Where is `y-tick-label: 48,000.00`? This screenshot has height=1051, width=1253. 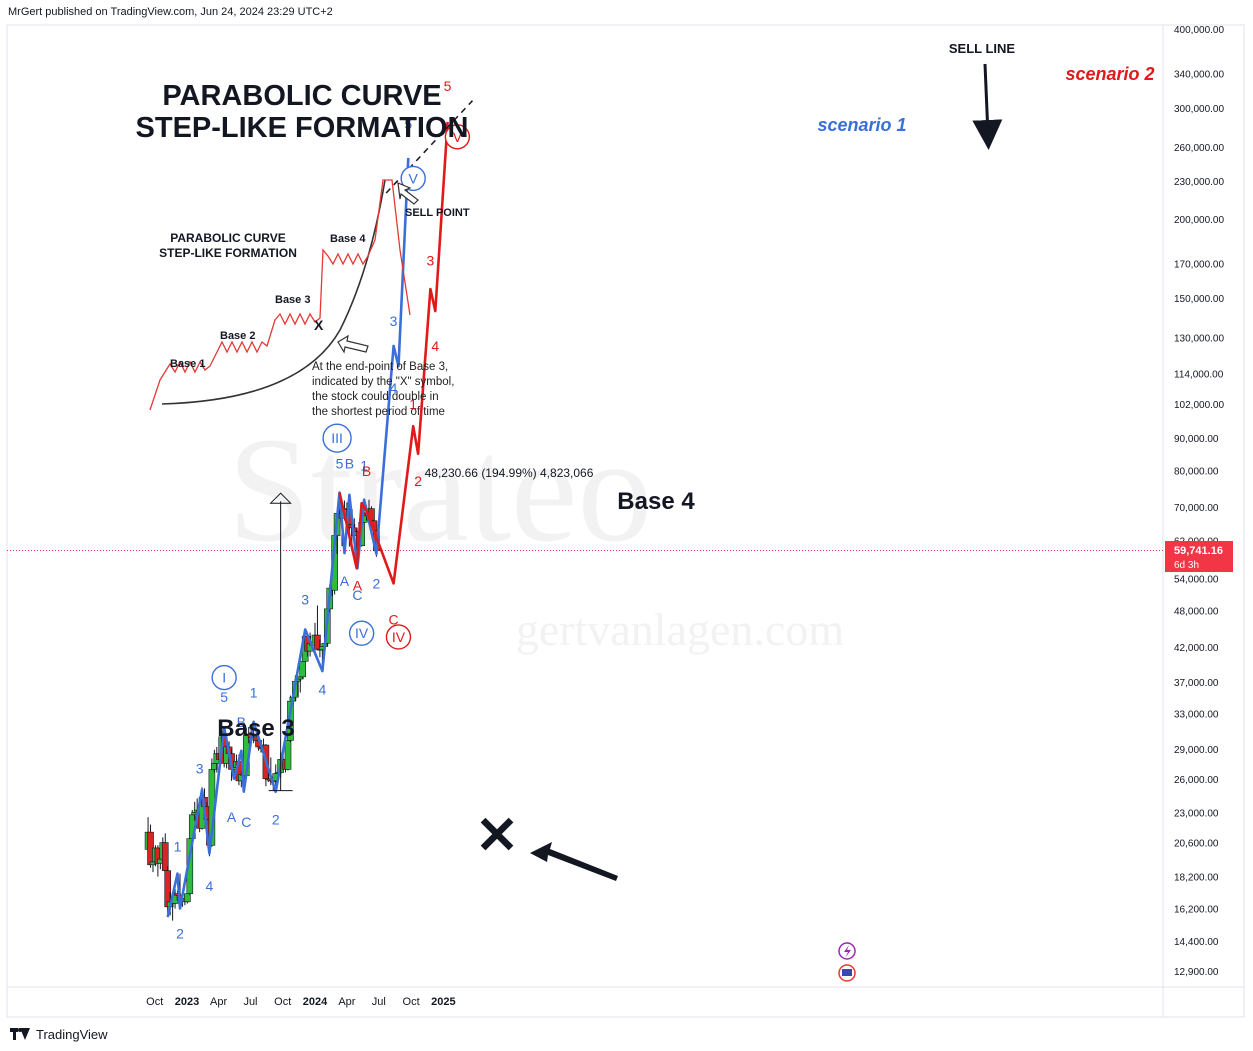
y-tick-label: 48,000.00 is located at coordinates (1196, 612).